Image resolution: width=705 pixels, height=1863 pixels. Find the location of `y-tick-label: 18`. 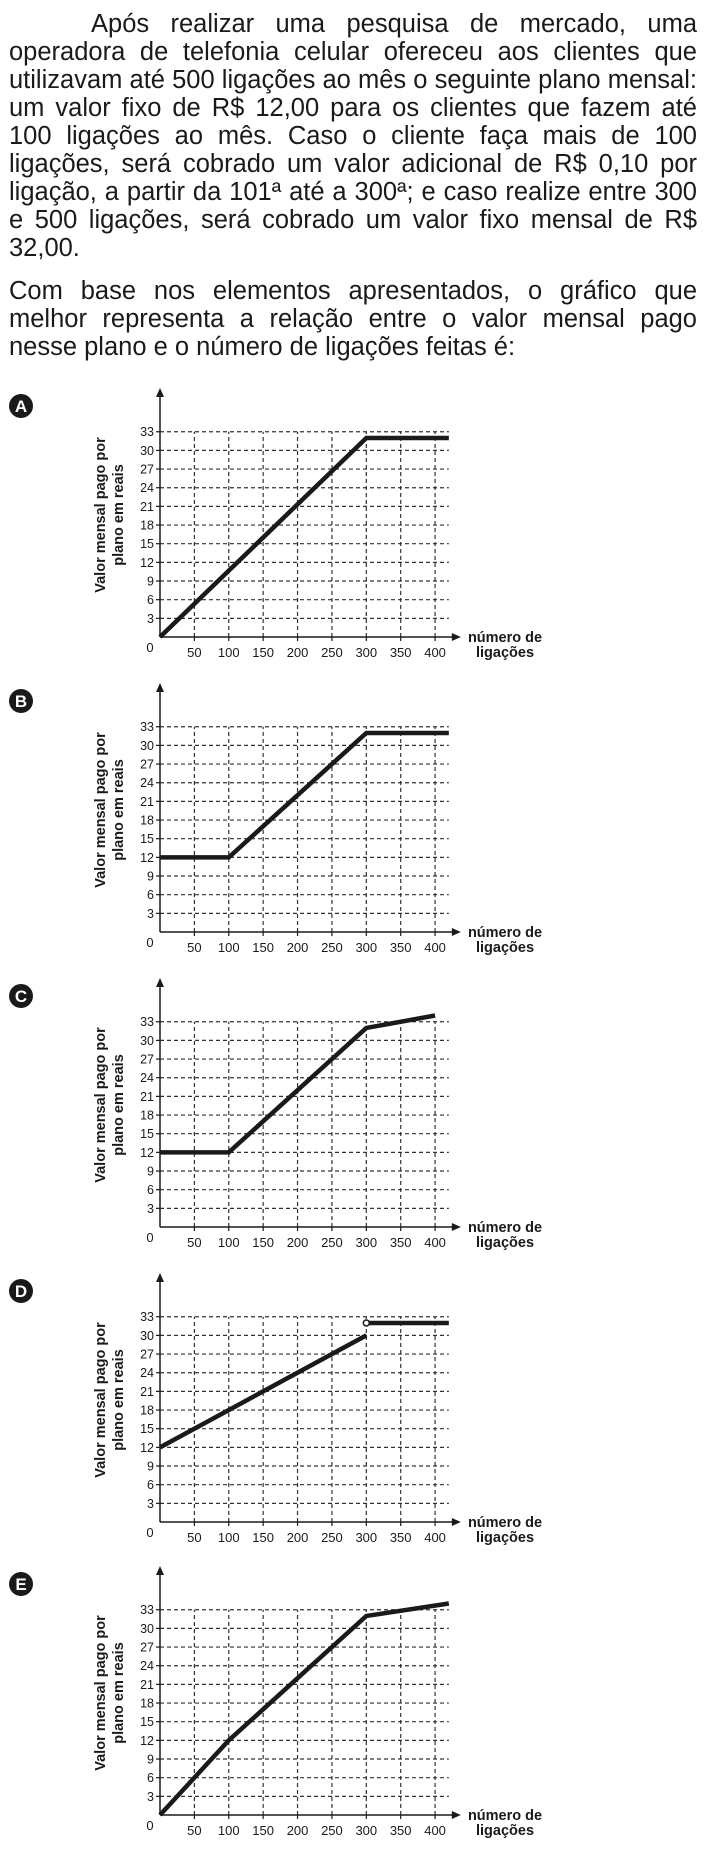

y-tick-label: 18 is located at coordinates (147, 526).